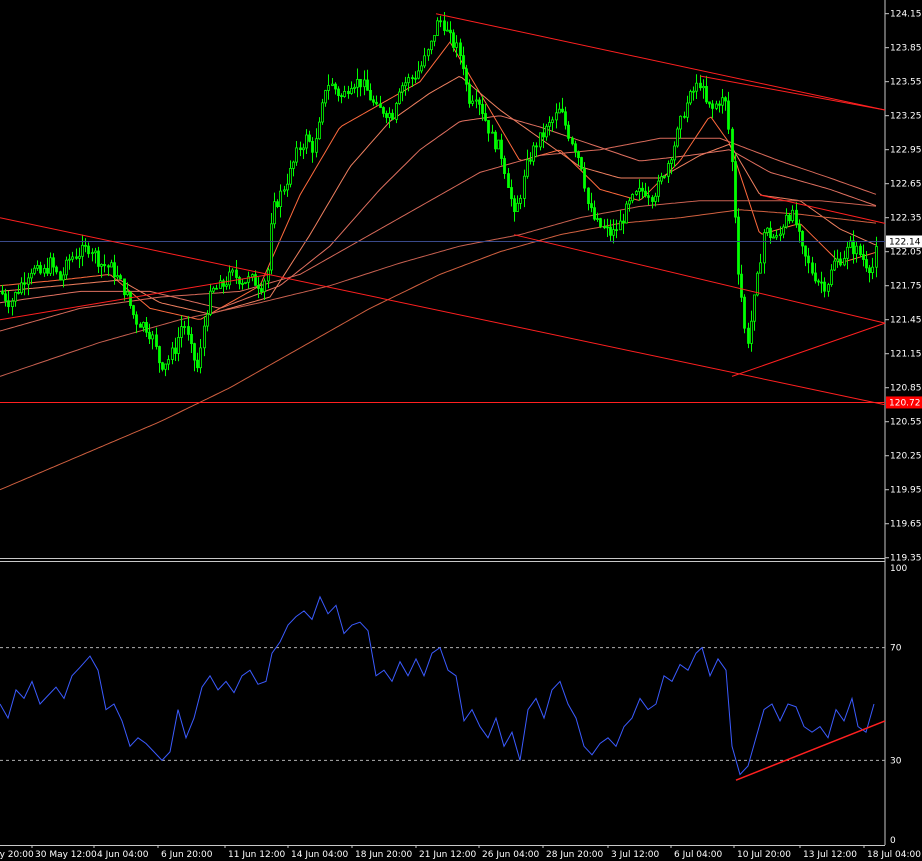  I want to click on price-tick-label: 123.25, so click(906, 117).